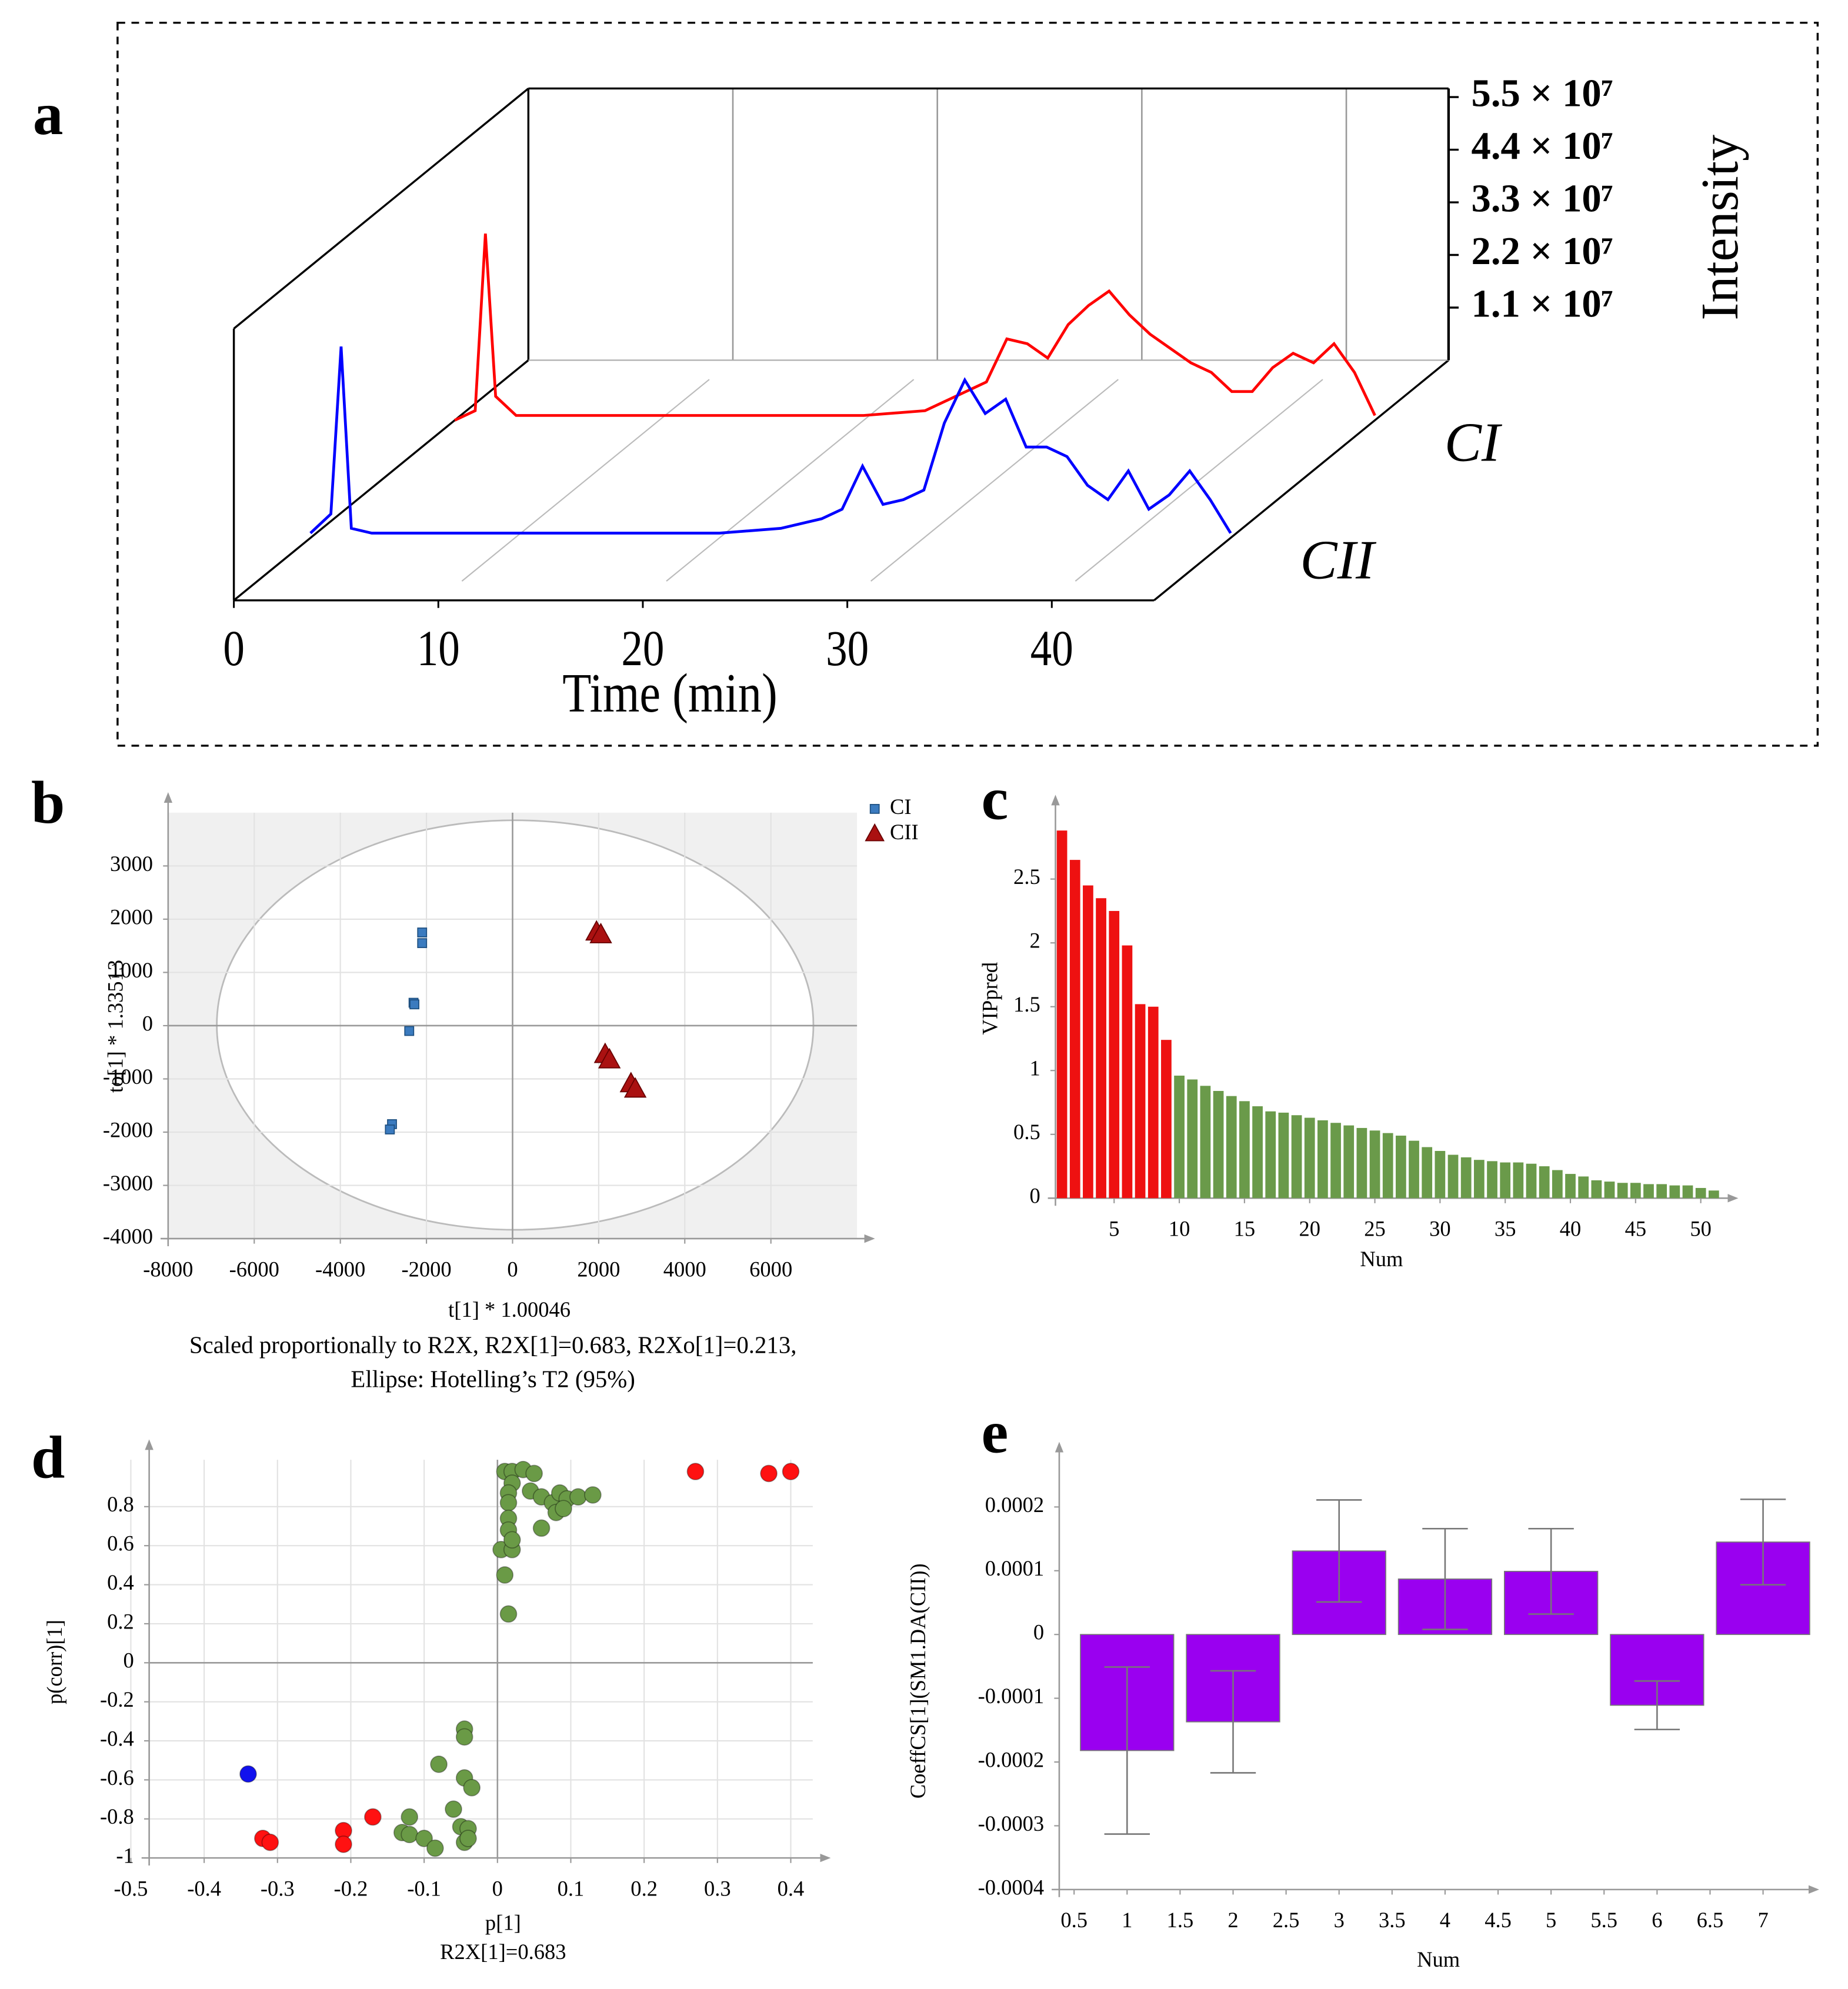 This screenshot has width=1848, height=1989. I want to click on floor-left-edge, so click(381, 480).